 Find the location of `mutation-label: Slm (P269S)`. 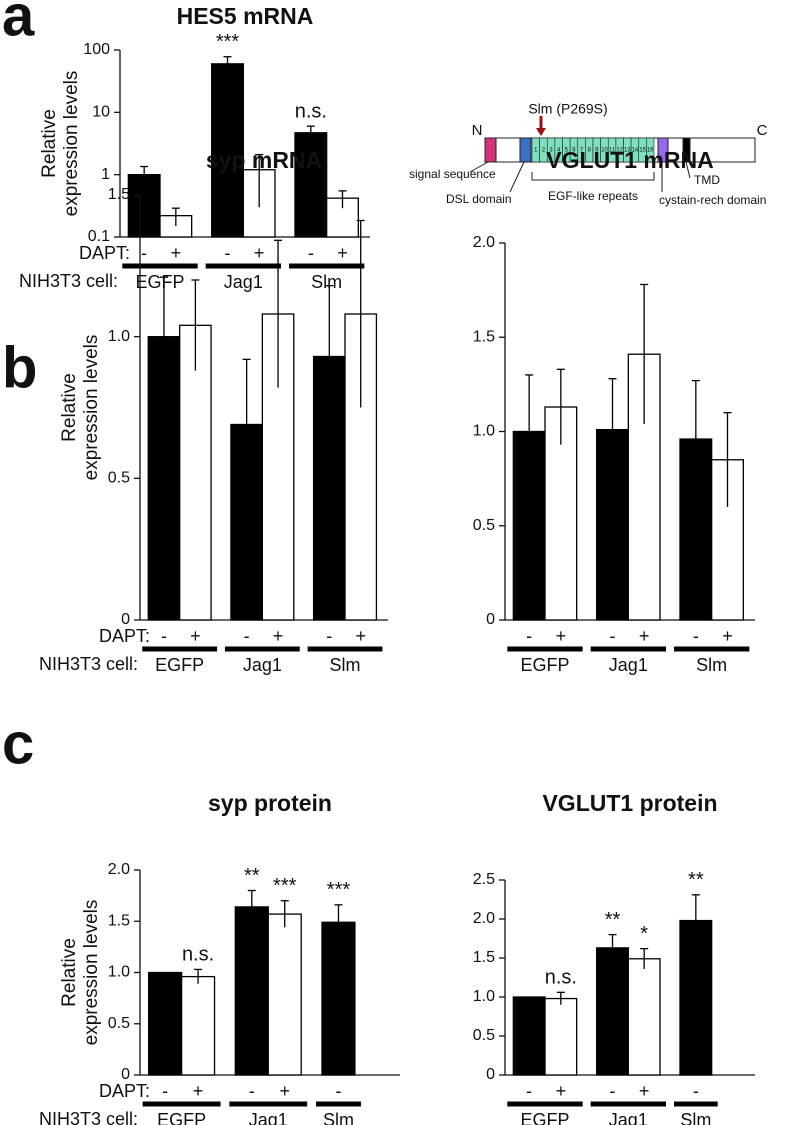

mutation-label: Slm (P269S) is located at coordinates (567, 109).